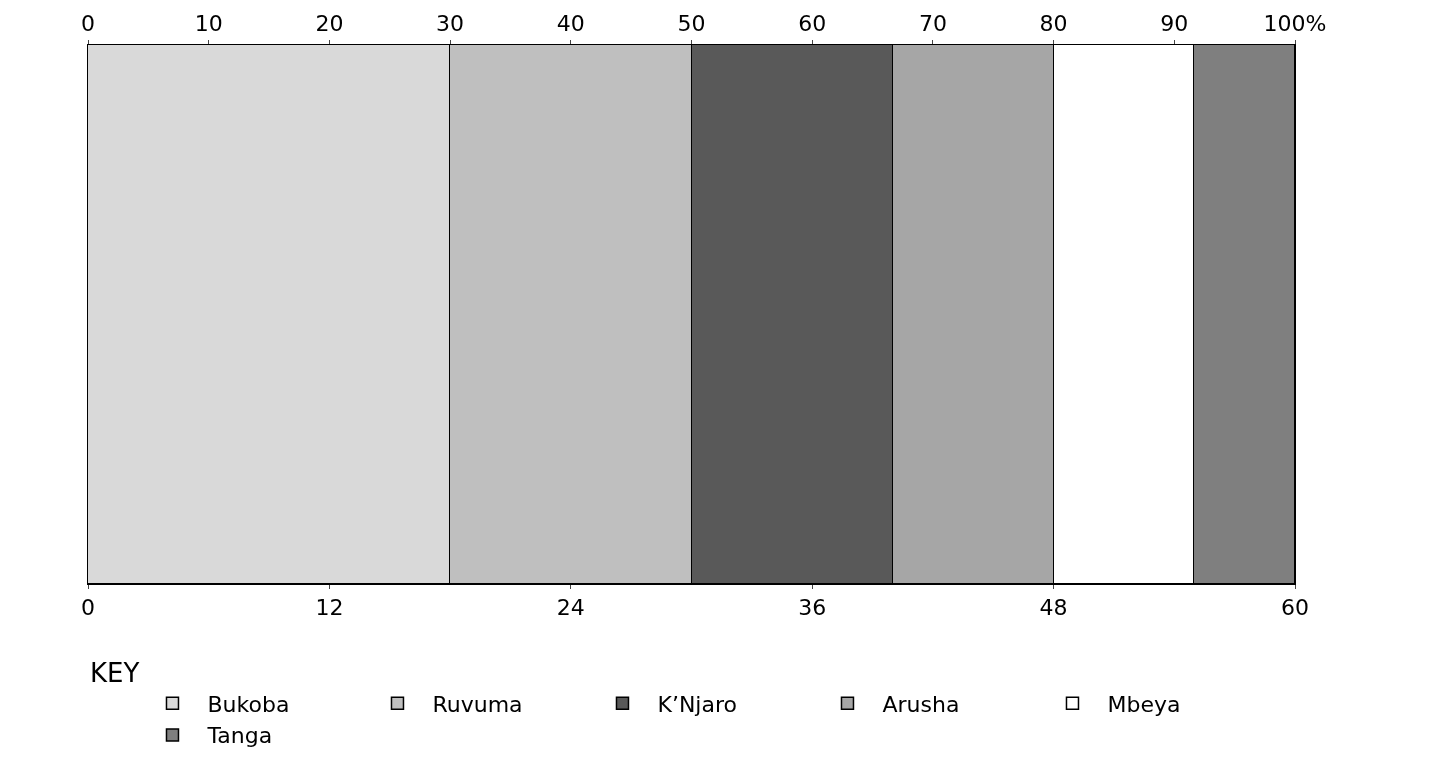  I want to click on x2-tick-label: 10, so click(208, 24).